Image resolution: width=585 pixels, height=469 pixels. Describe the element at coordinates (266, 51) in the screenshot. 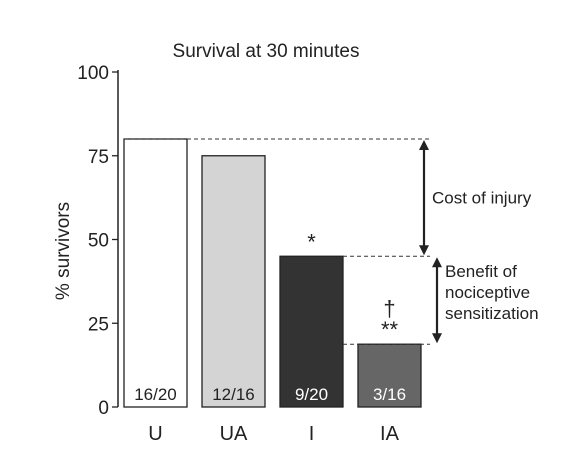

I see `chart-title: Survival at 30 minutes` at that location.